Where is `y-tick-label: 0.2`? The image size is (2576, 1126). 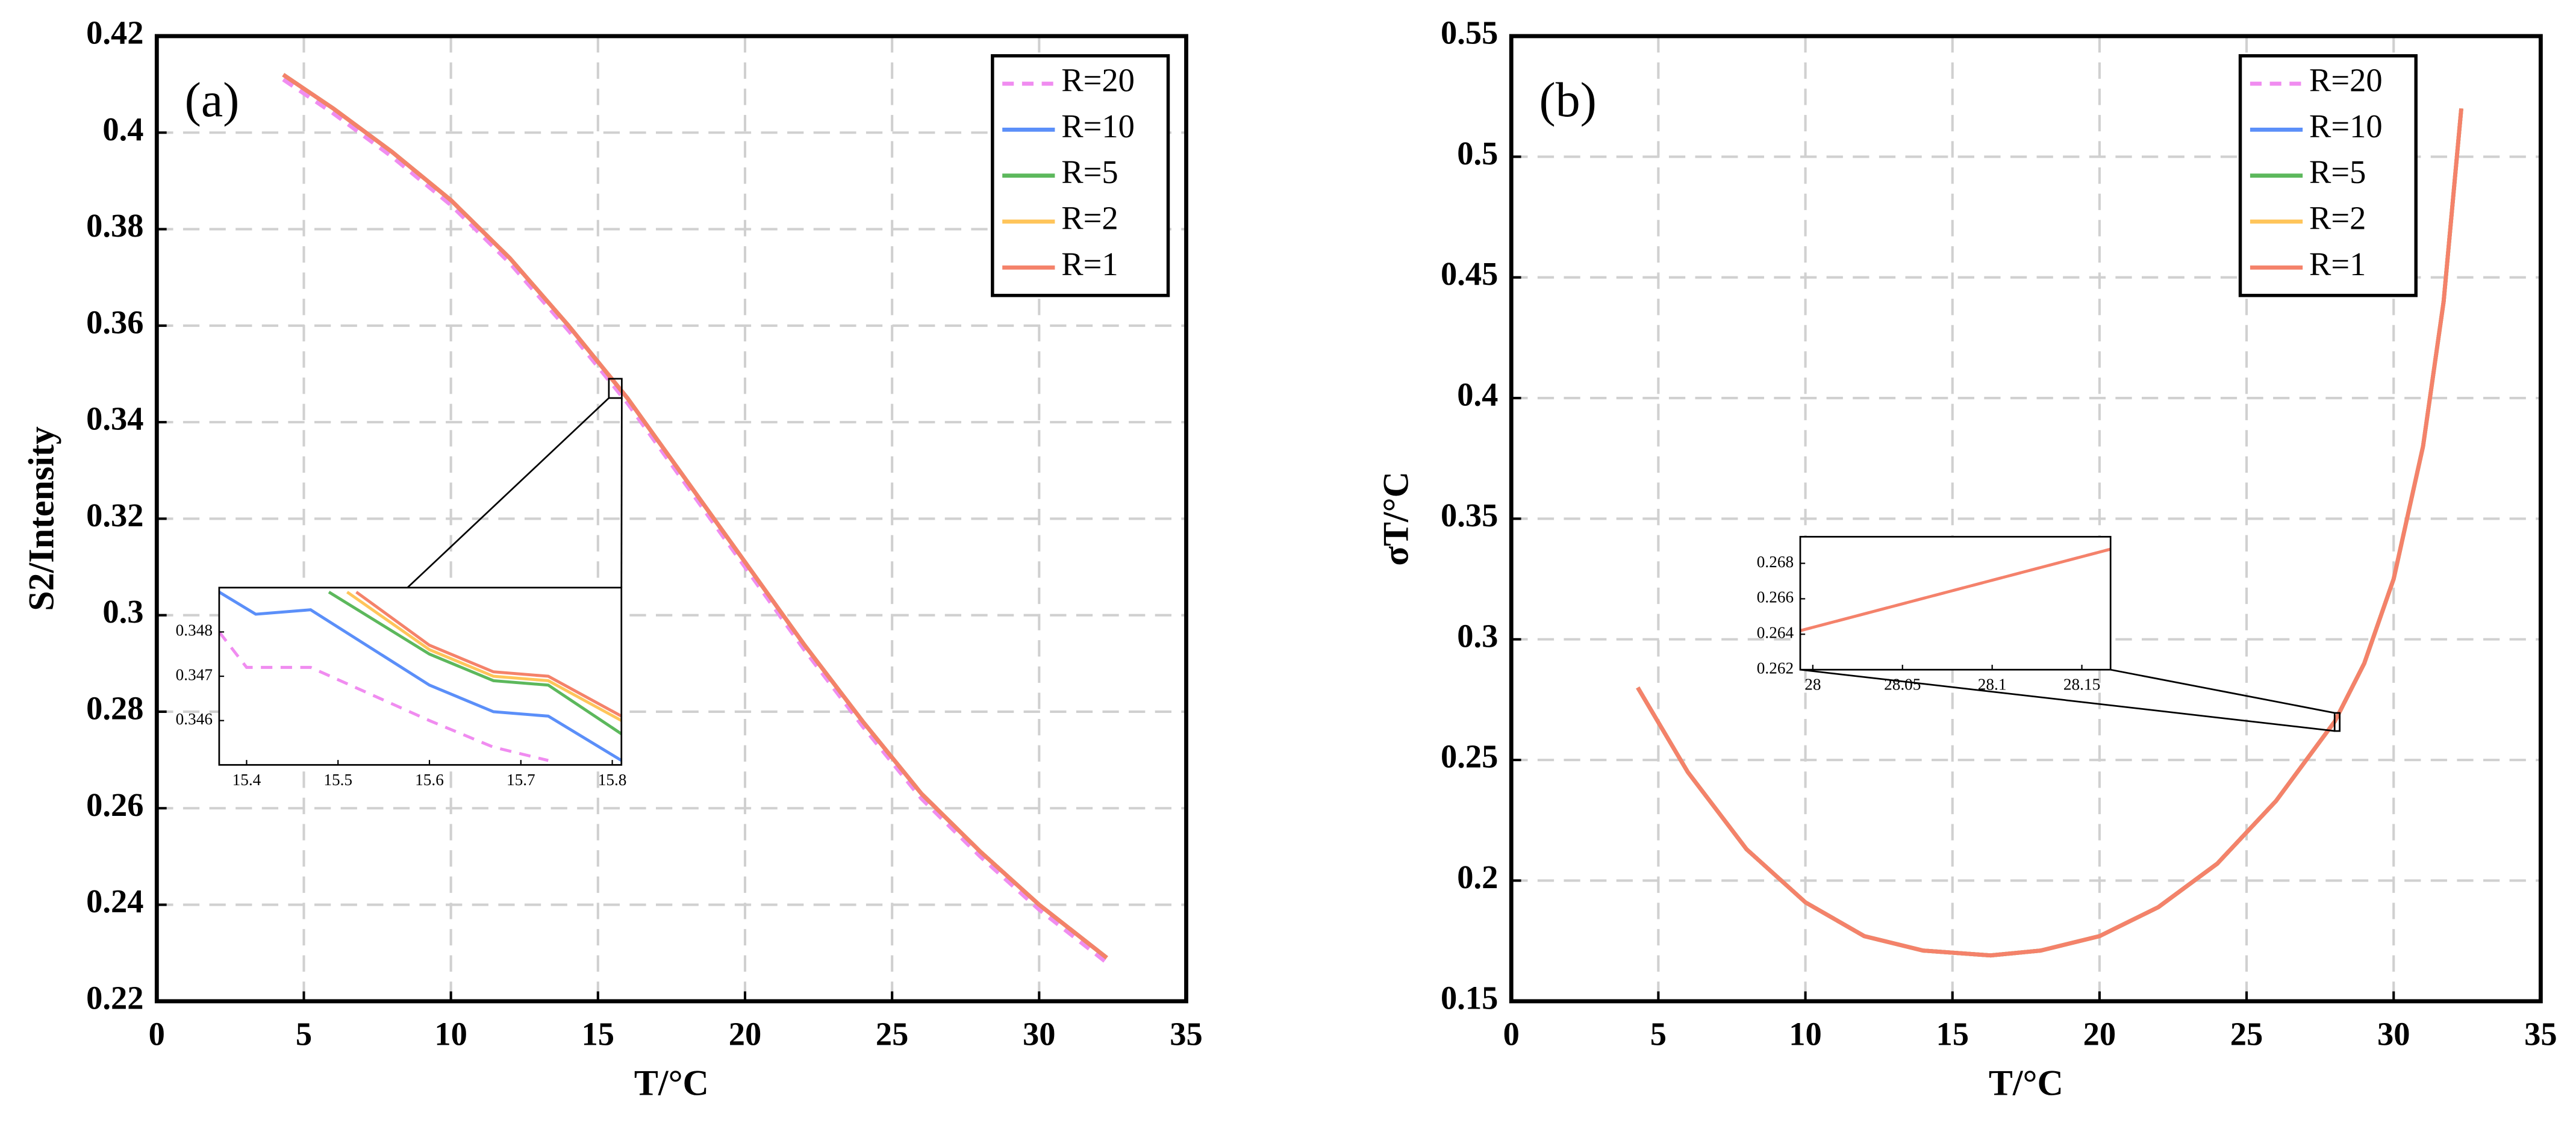
y-tick-label: 0.2 is located at coordinates (1477, 877).